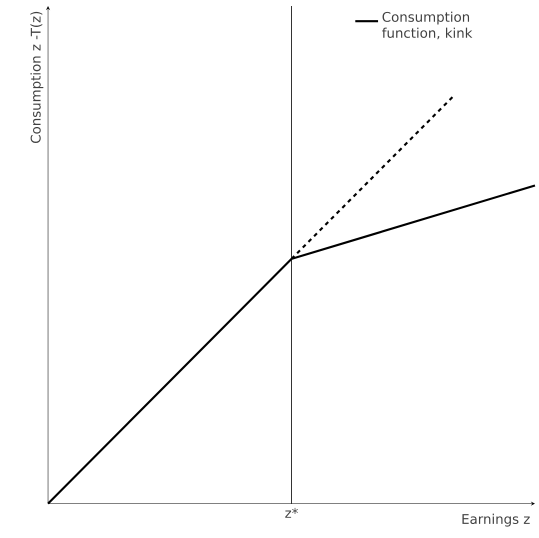 Image resolution: width=539 pixels, height=538 pixels. What do you see at coordinates (496, 520) in the screenshot?
I see `x-axis-title: Earnings z` at bounding box center [496, 520].